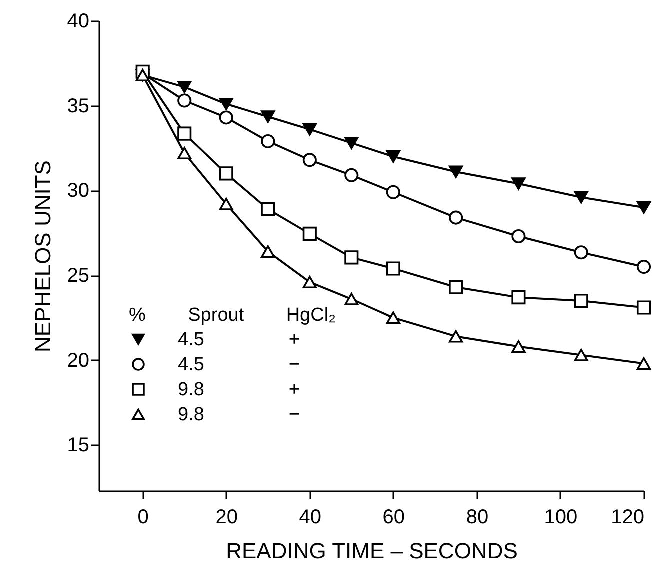 The height and width of the screenshot is (565, 668). I want to click on legend-label: 4.5 +, so click(239, 340).